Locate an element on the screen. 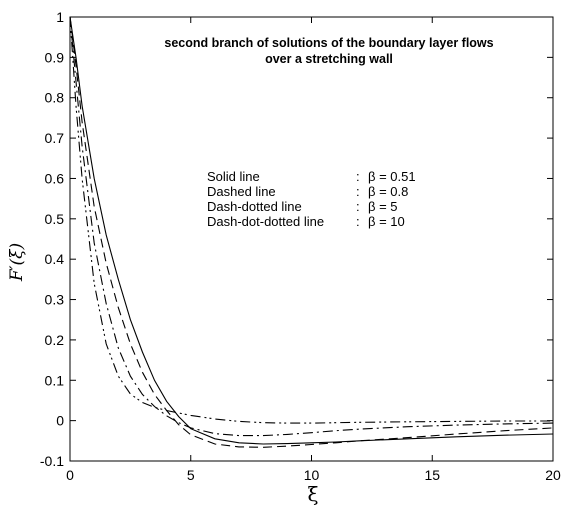 The image size is (561, 509). y-tick-label: 1 is located at coordinates (60, 17).